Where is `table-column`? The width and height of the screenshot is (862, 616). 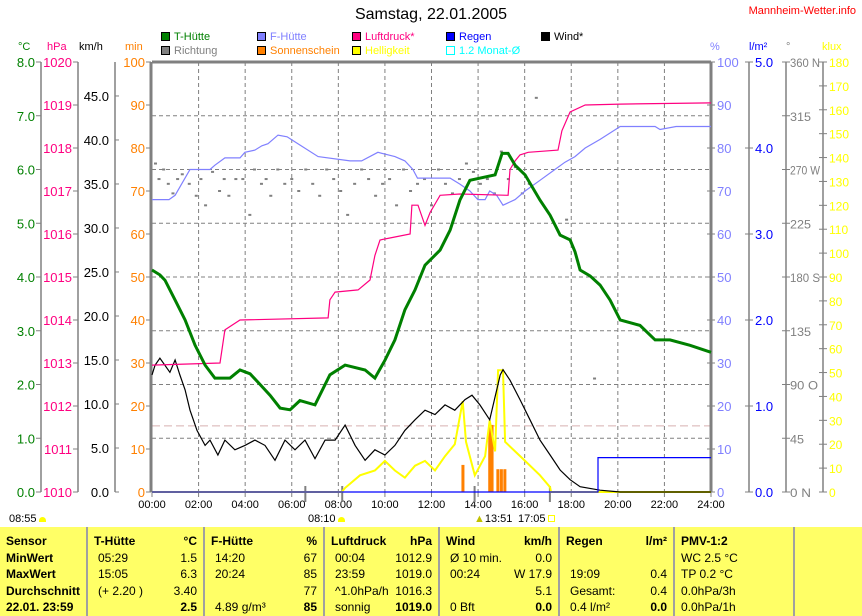
table-column is located at coordinates (828, 571).